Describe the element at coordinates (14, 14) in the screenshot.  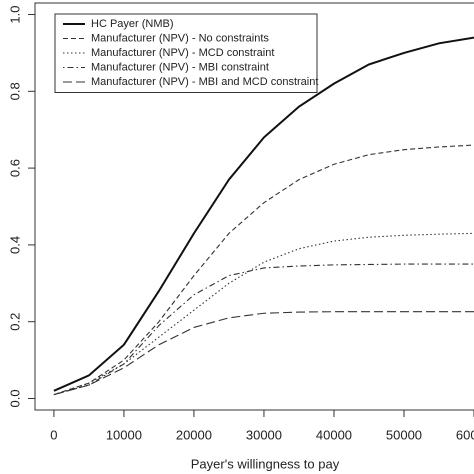
I see `y-tick-label: 1.0` at that location.